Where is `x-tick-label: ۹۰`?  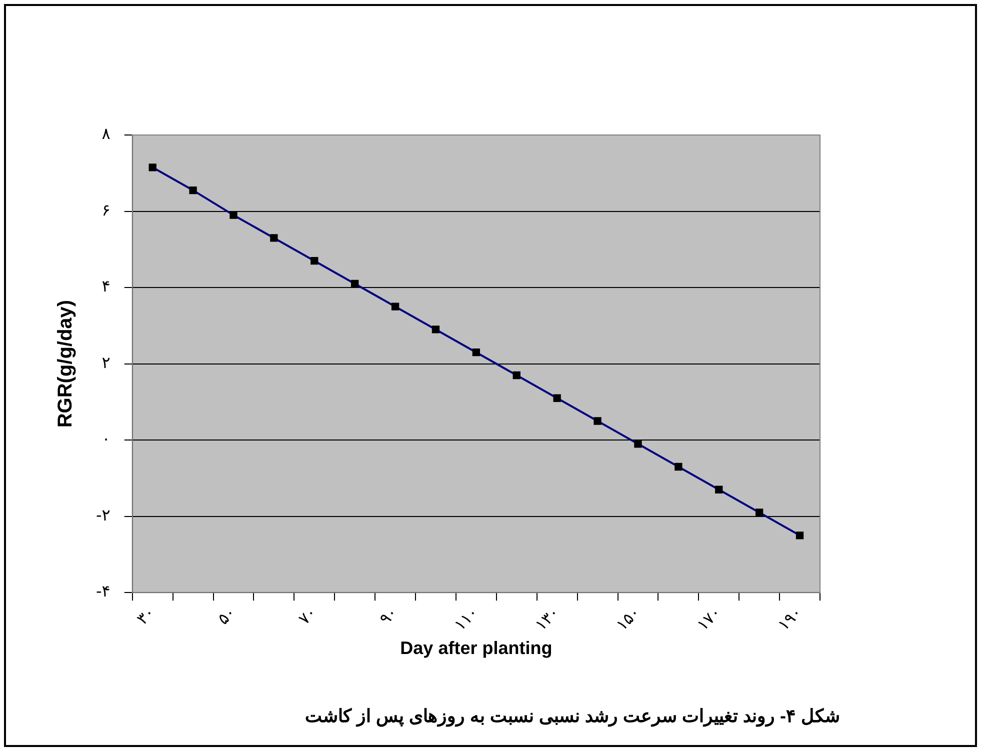
x-tick-label: ۹۰ is located at coordinates (388, 615).